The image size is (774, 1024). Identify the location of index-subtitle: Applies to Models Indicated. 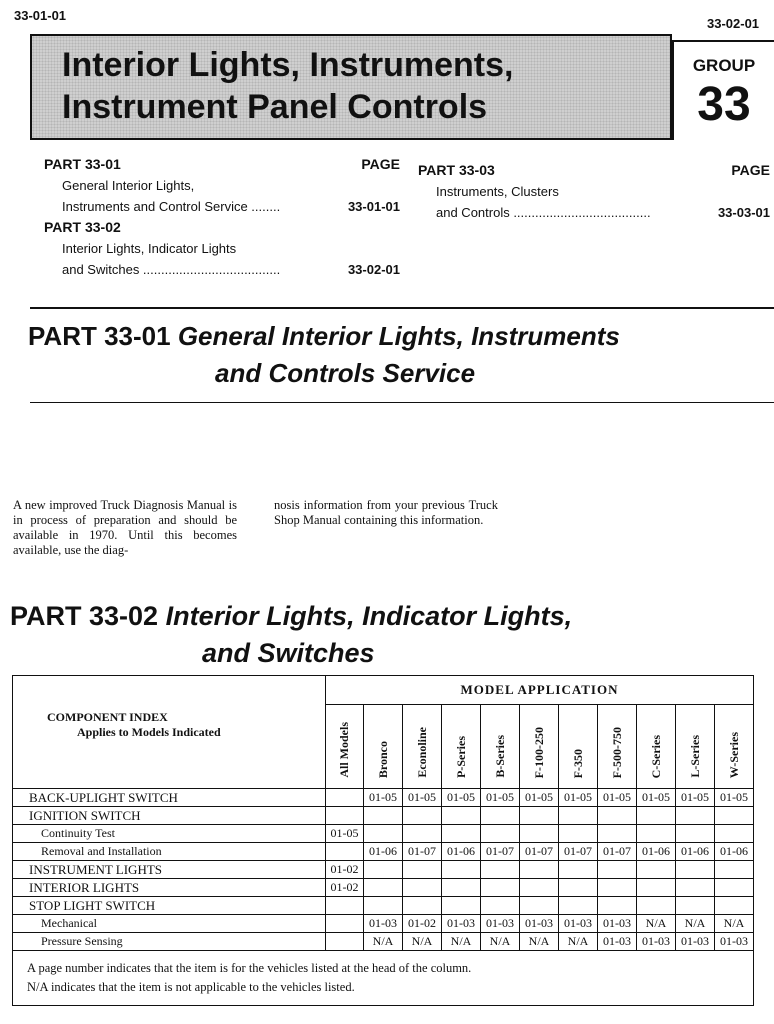
(149, 732).